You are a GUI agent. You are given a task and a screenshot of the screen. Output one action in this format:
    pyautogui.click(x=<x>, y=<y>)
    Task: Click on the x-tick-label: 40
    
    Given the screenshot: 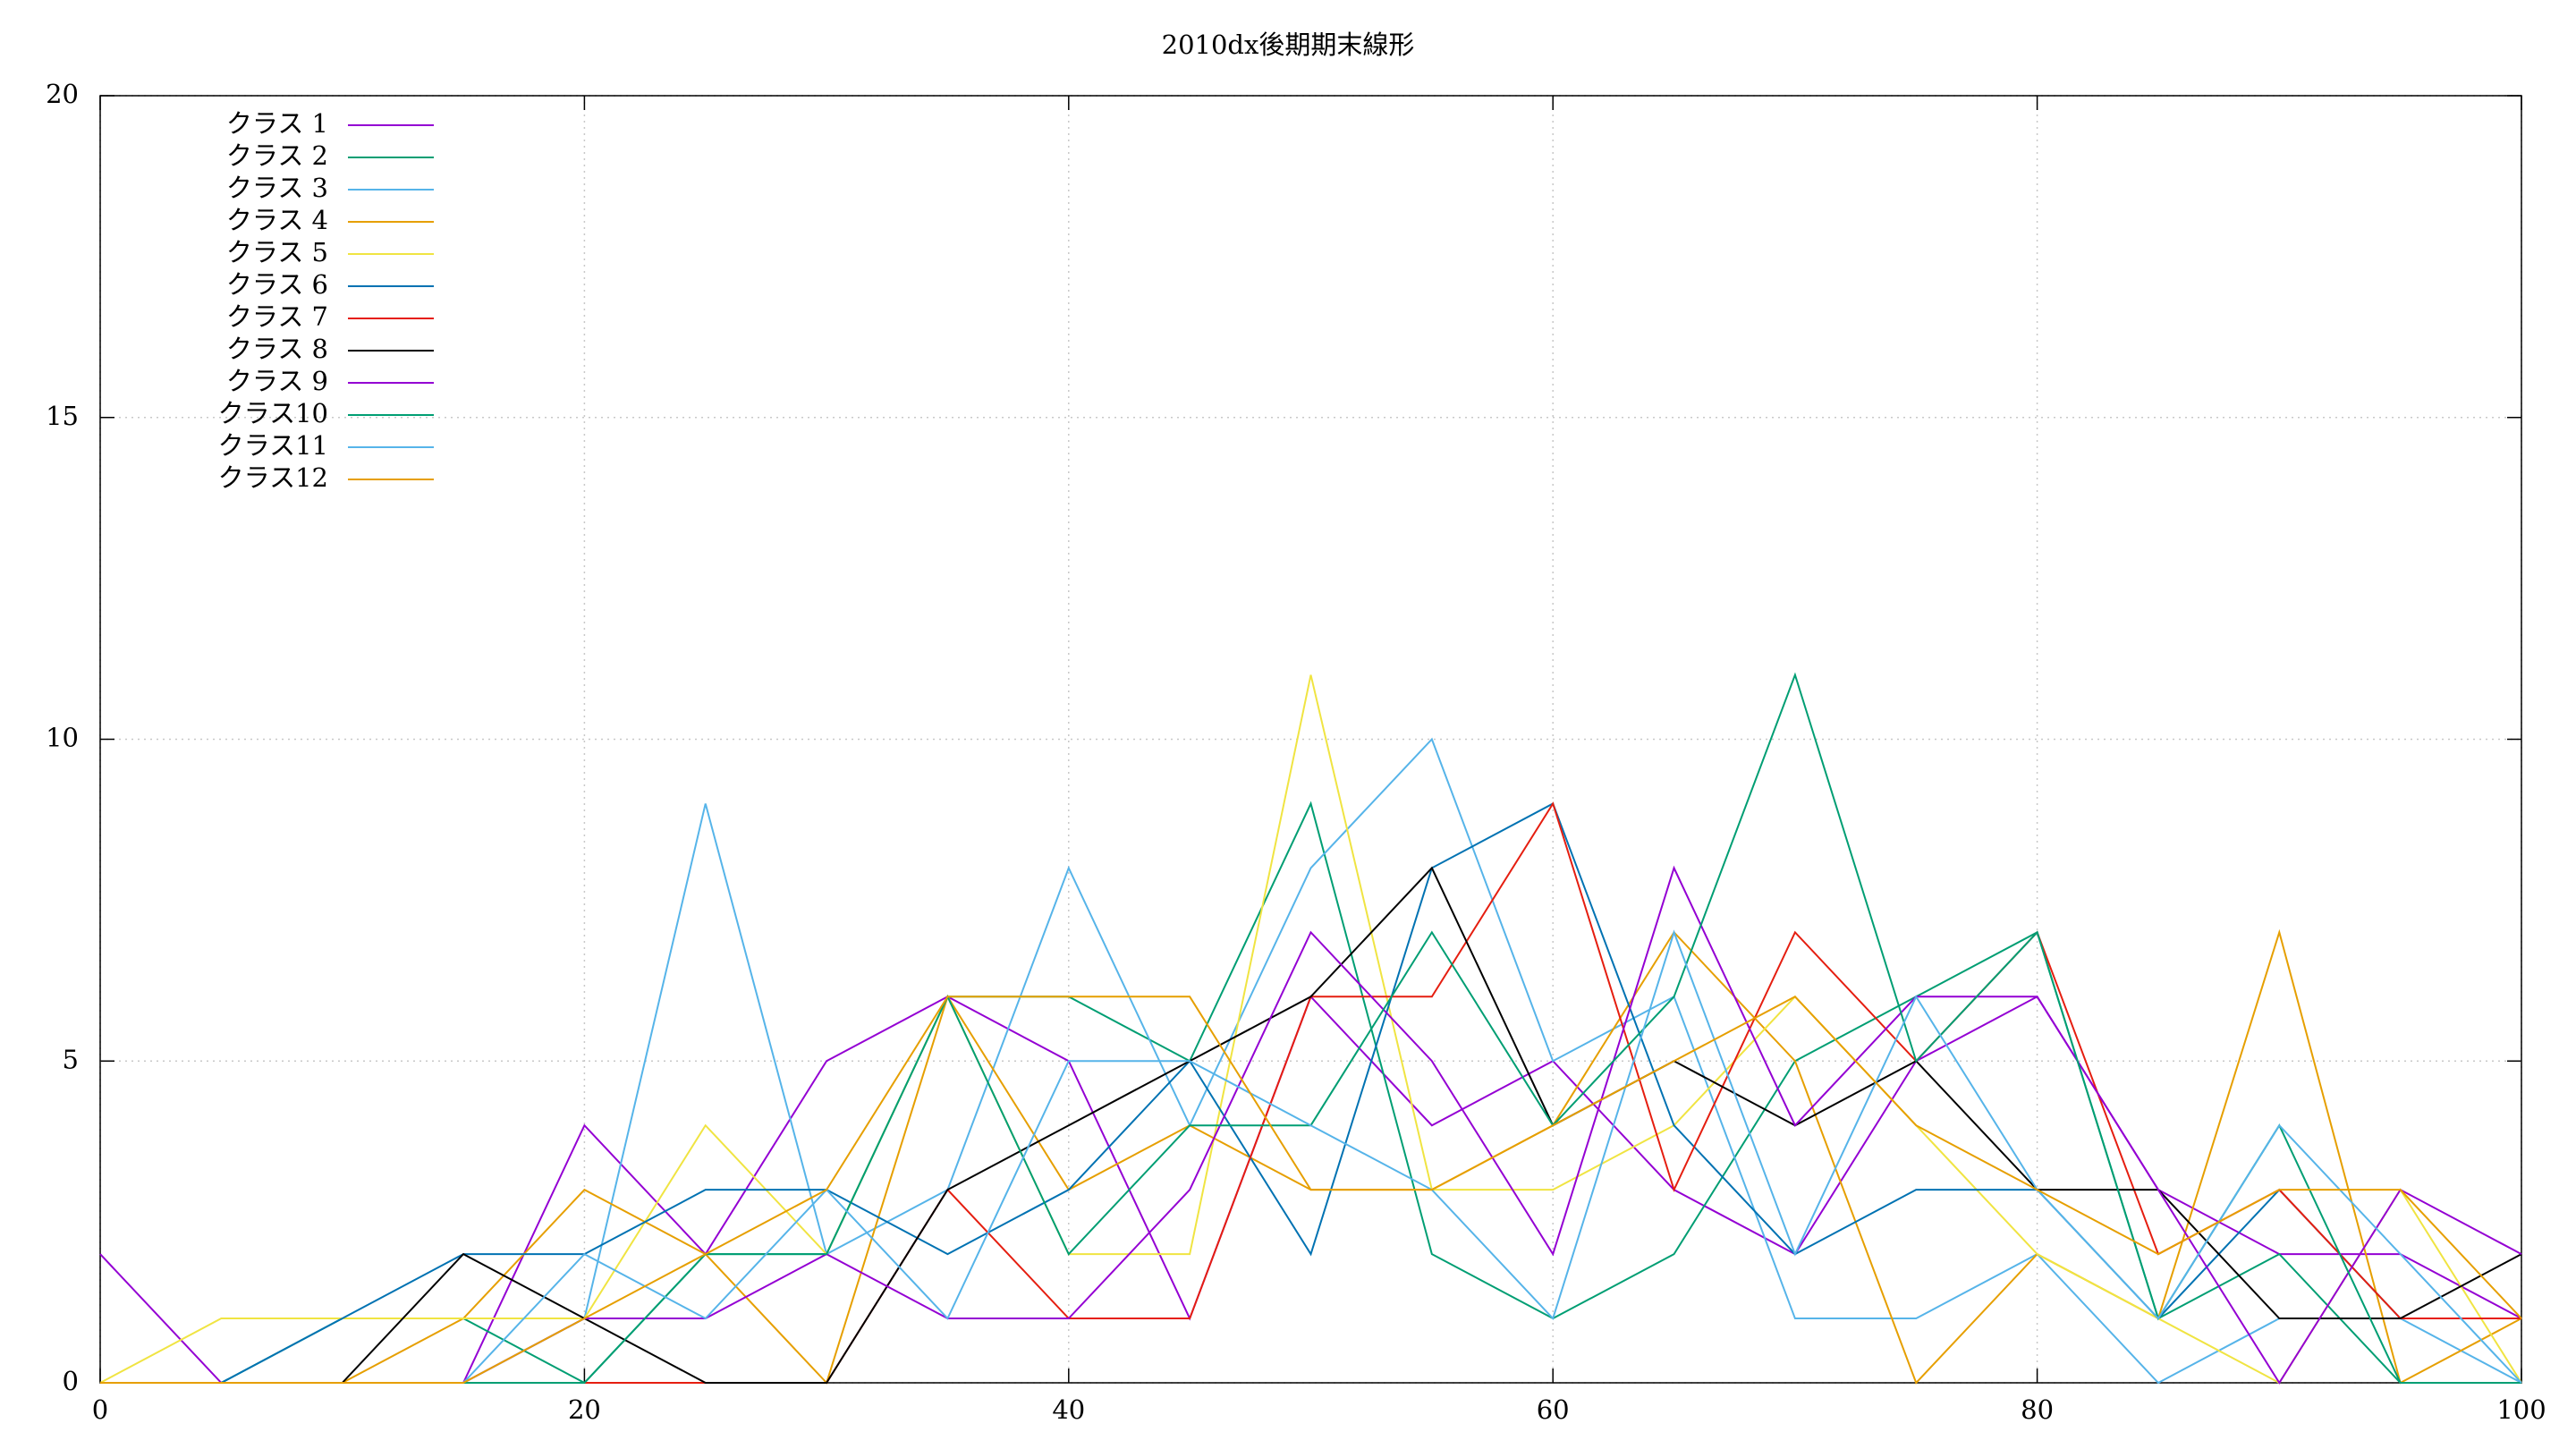 What is the action you would take?
    pyautogui.click(x=1068, y=1409)
    